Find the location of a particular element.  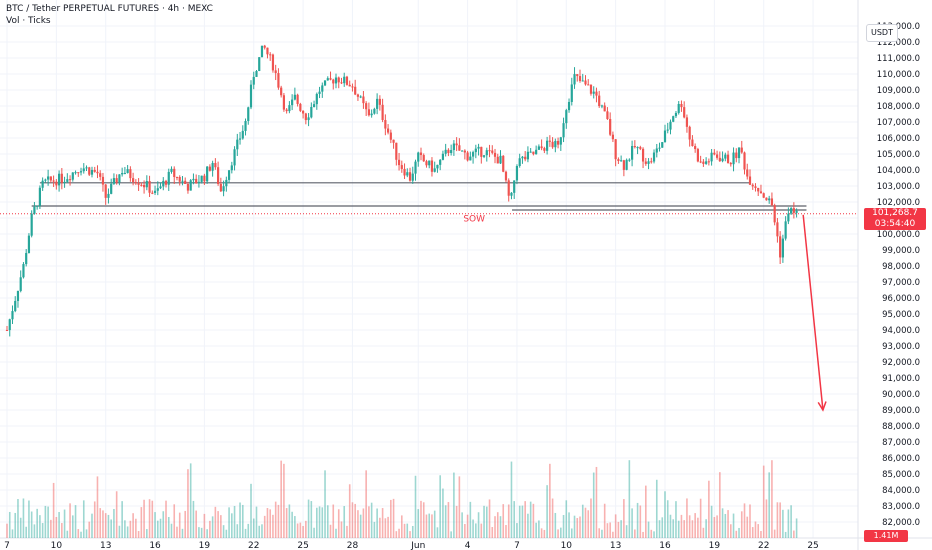

price-tick-label: 111,000.0 is located at coordinates (898, 59).